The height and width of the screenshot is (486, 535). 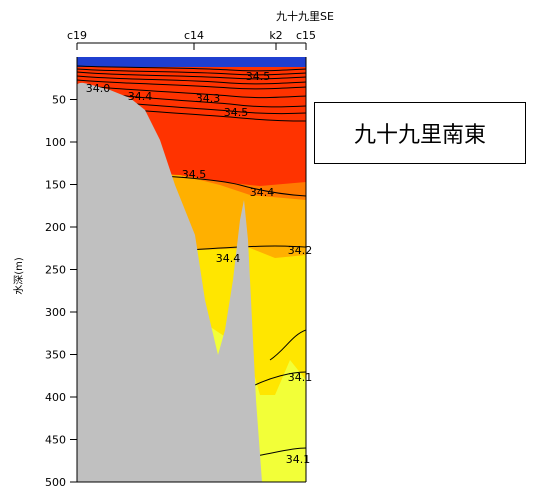 What do you see at coordinates (61, 290) in the screenshot?
I see `y-axis-ticks: 50 100 150 200 250 300 350 400 450 500` at bounding box center [61, 290].